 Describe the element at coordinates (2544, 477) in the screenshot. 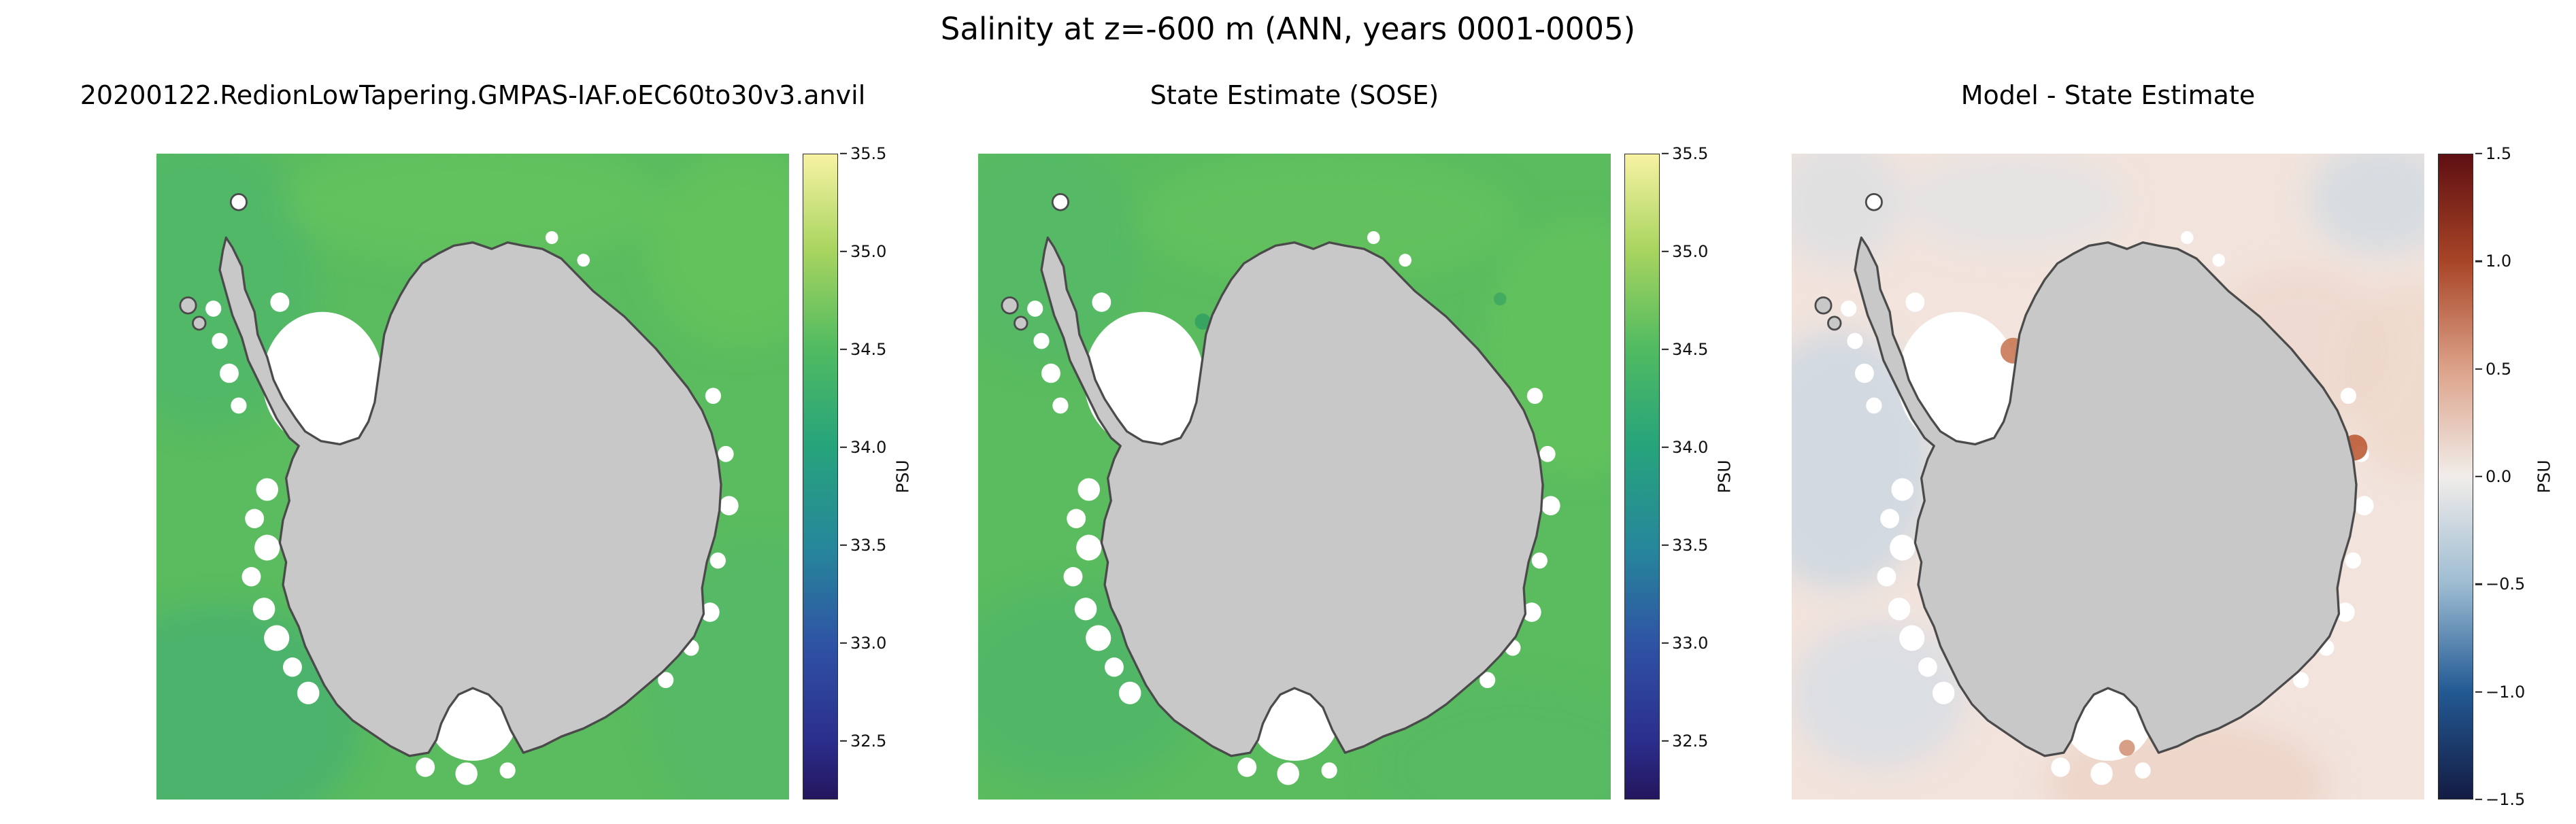

I see `colorbar-diff-unit-label: PSU` at that location.